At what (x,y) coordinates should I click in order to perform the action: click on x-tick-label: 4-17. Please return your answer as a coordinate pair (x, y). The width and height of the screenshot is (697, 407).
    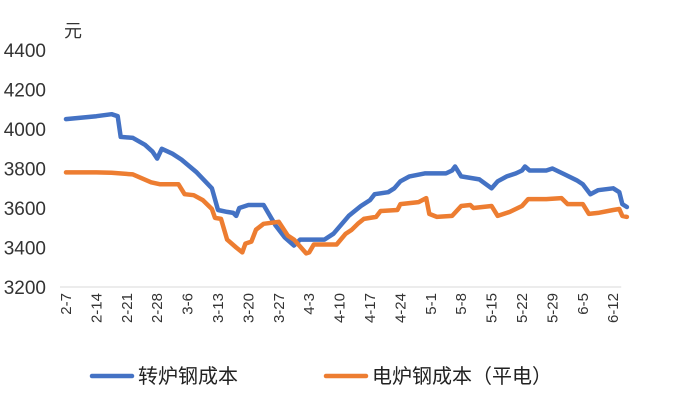
    Looking at the image, I should click on (370, 308).